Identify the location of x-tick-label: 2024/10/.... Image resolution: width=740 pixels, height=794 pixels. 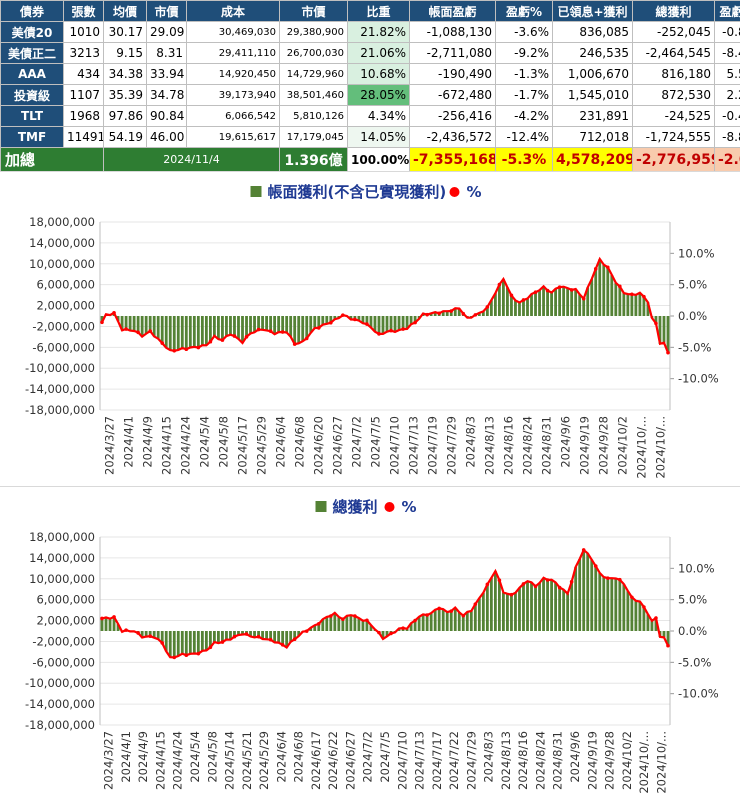
(661, 762).